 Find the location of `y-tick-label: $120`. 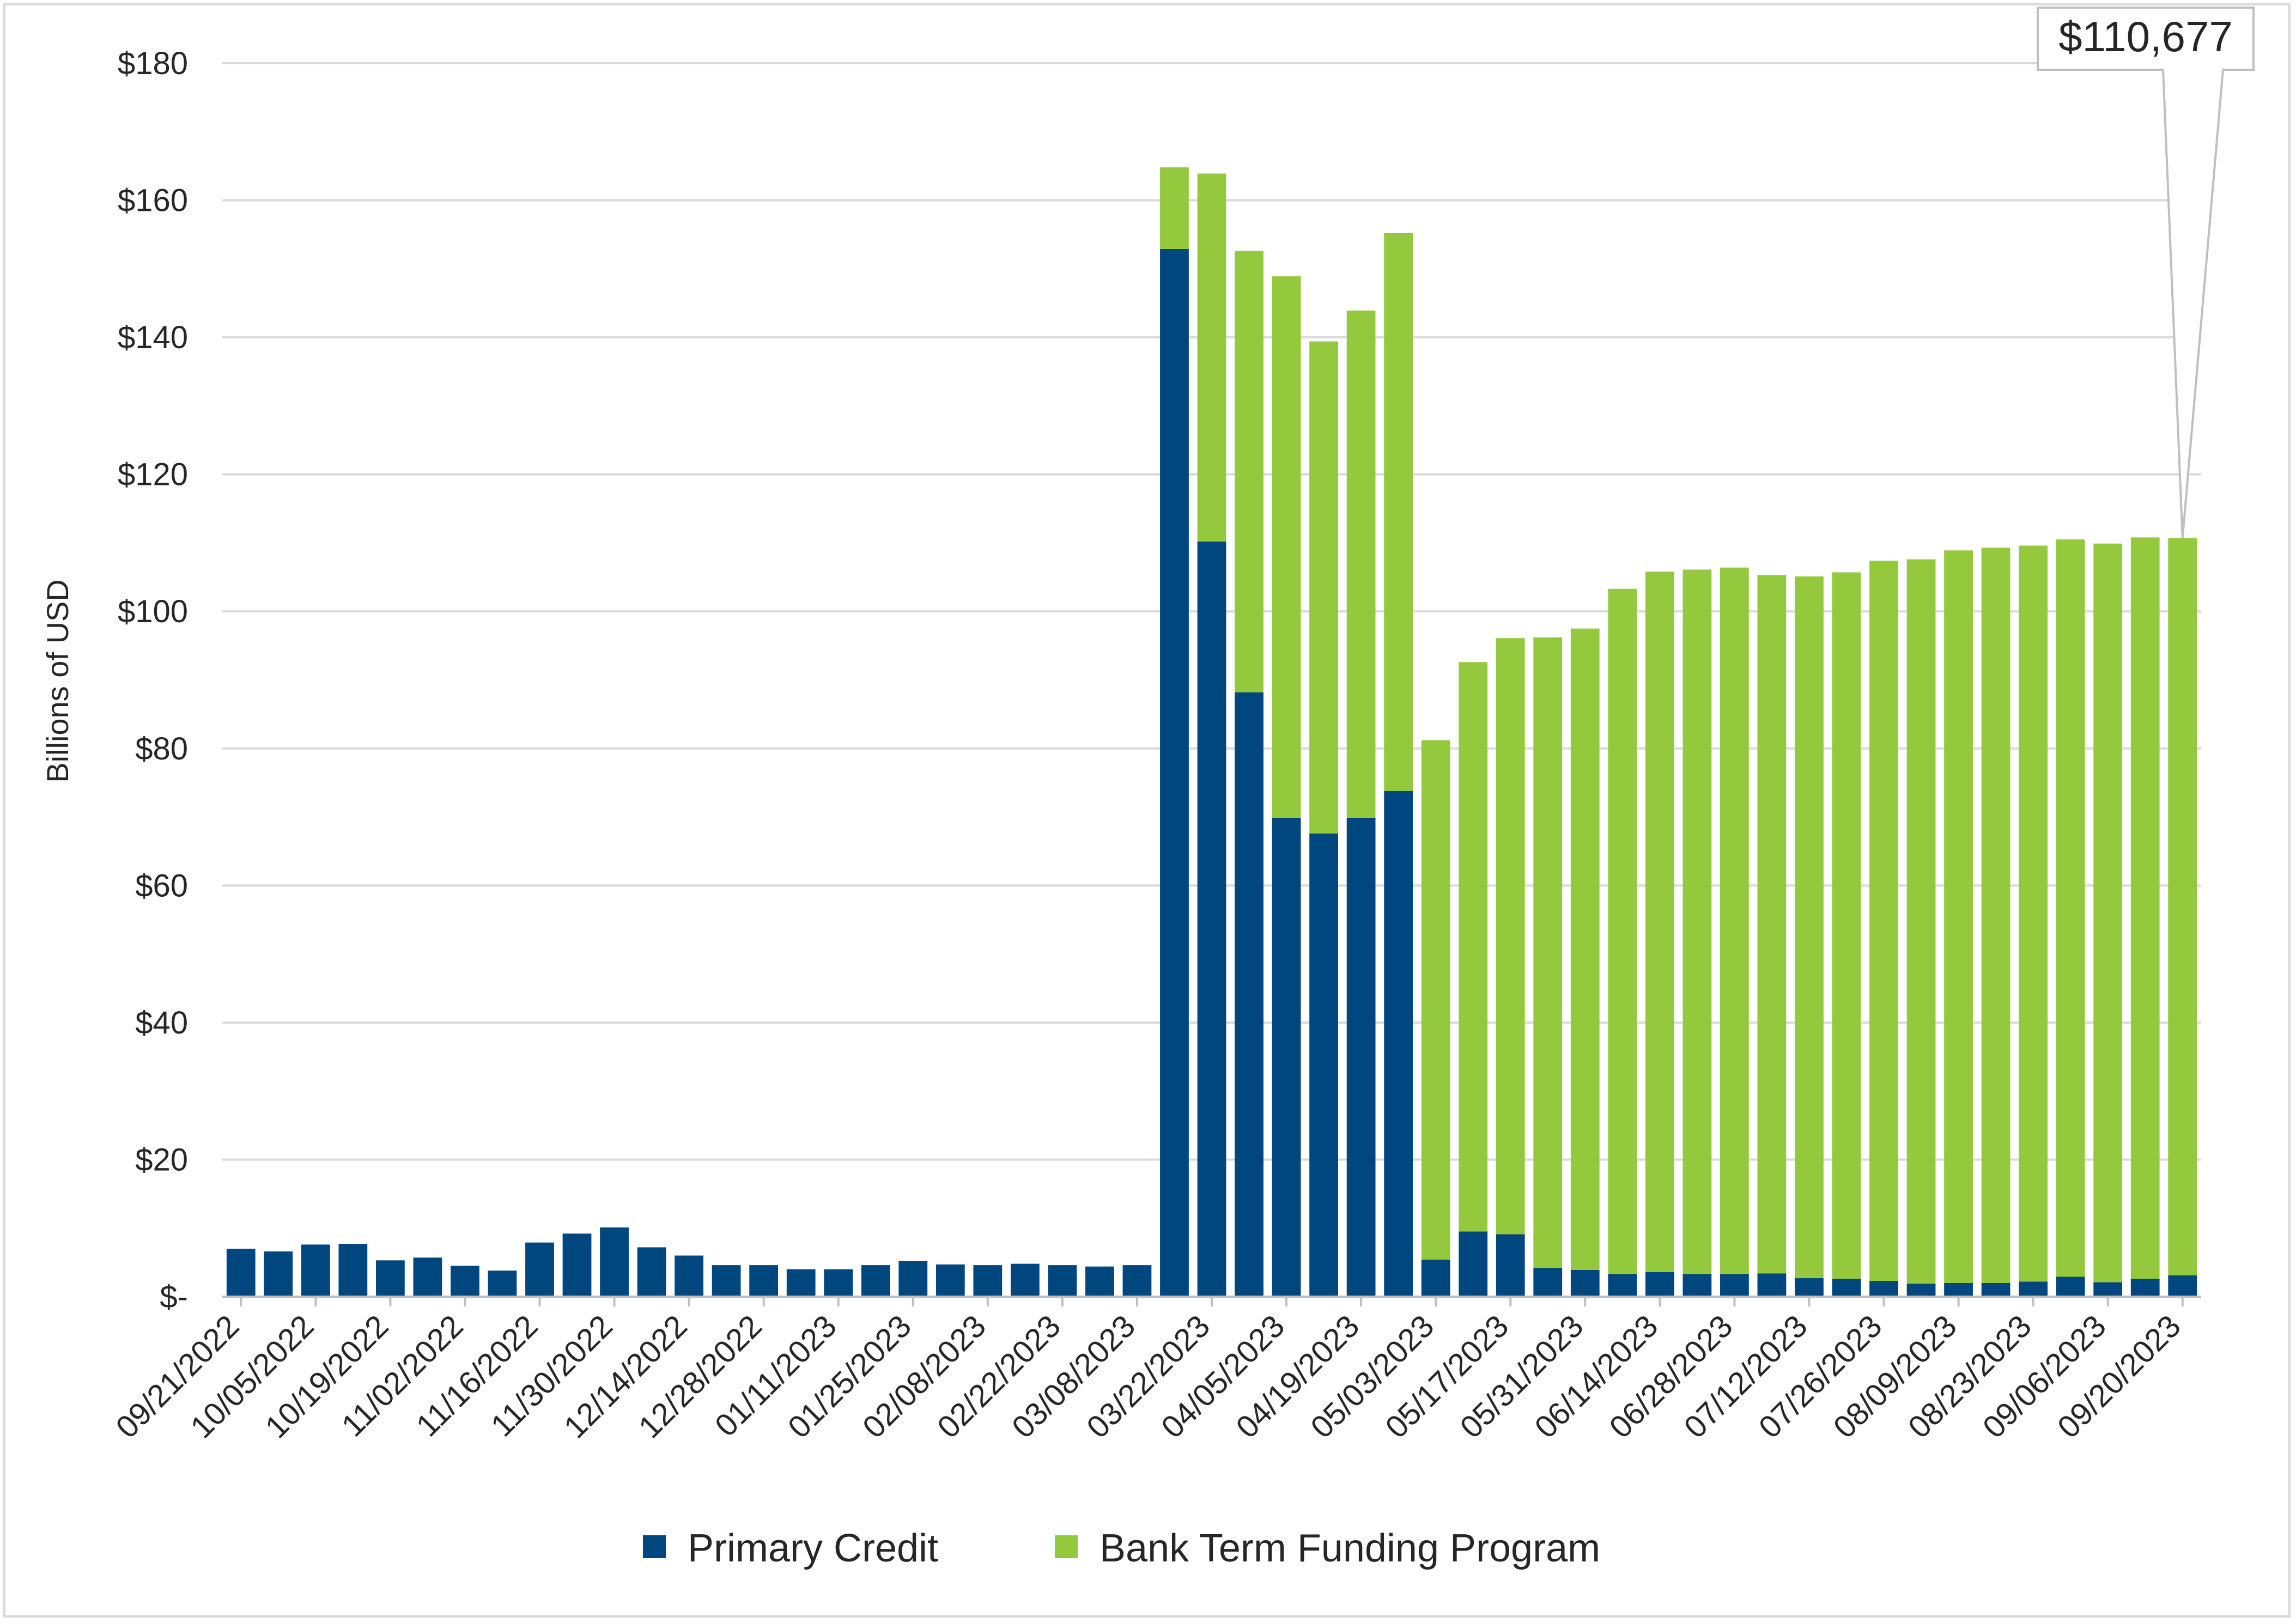

y-tick-label: $120 is located at coordinates (153, 475).